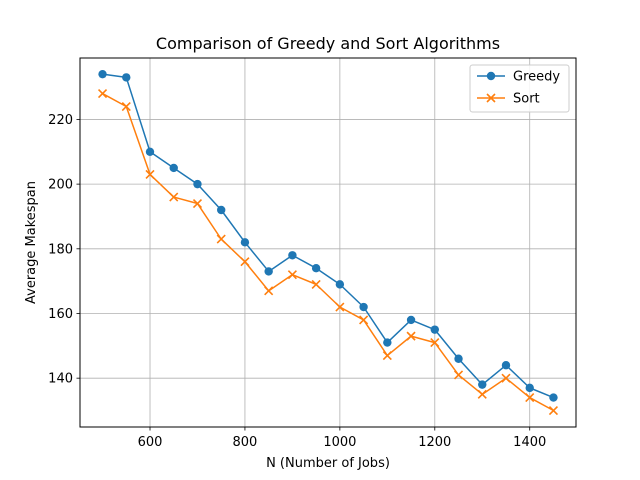  I want to click on legend-label-sort: Sort, so click(526, 99).